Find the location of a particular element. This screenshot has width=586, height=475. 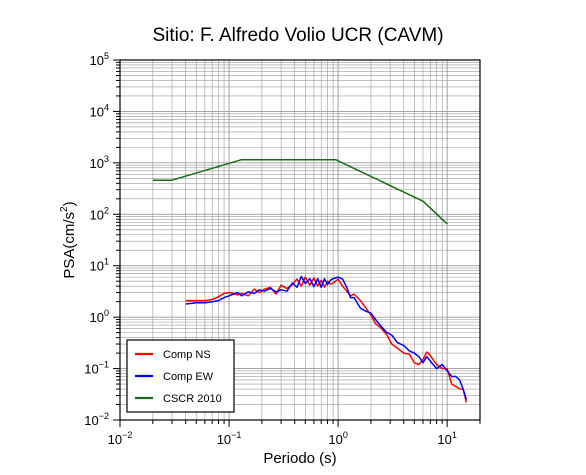

x-tick-label: 10⁰ is located at coordinates (337, 438).